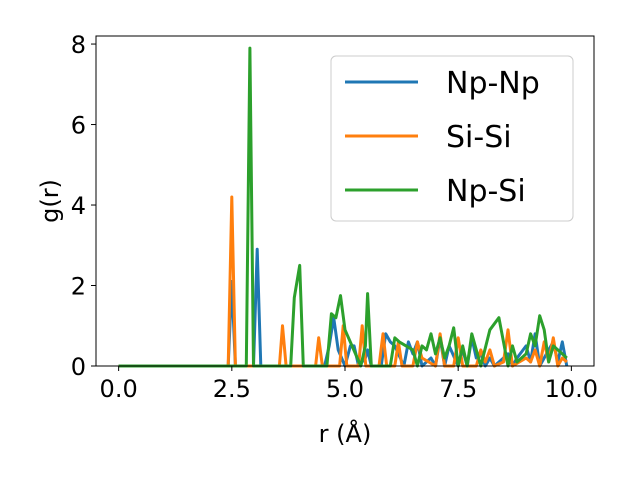  I want to click on x-tick-label: 2.5, so click(232, 389).